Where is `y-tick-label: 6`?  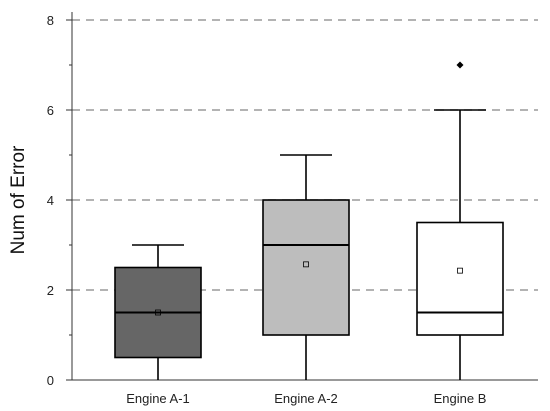 y-tick-label: 6 is located at coordinates (50, 110).